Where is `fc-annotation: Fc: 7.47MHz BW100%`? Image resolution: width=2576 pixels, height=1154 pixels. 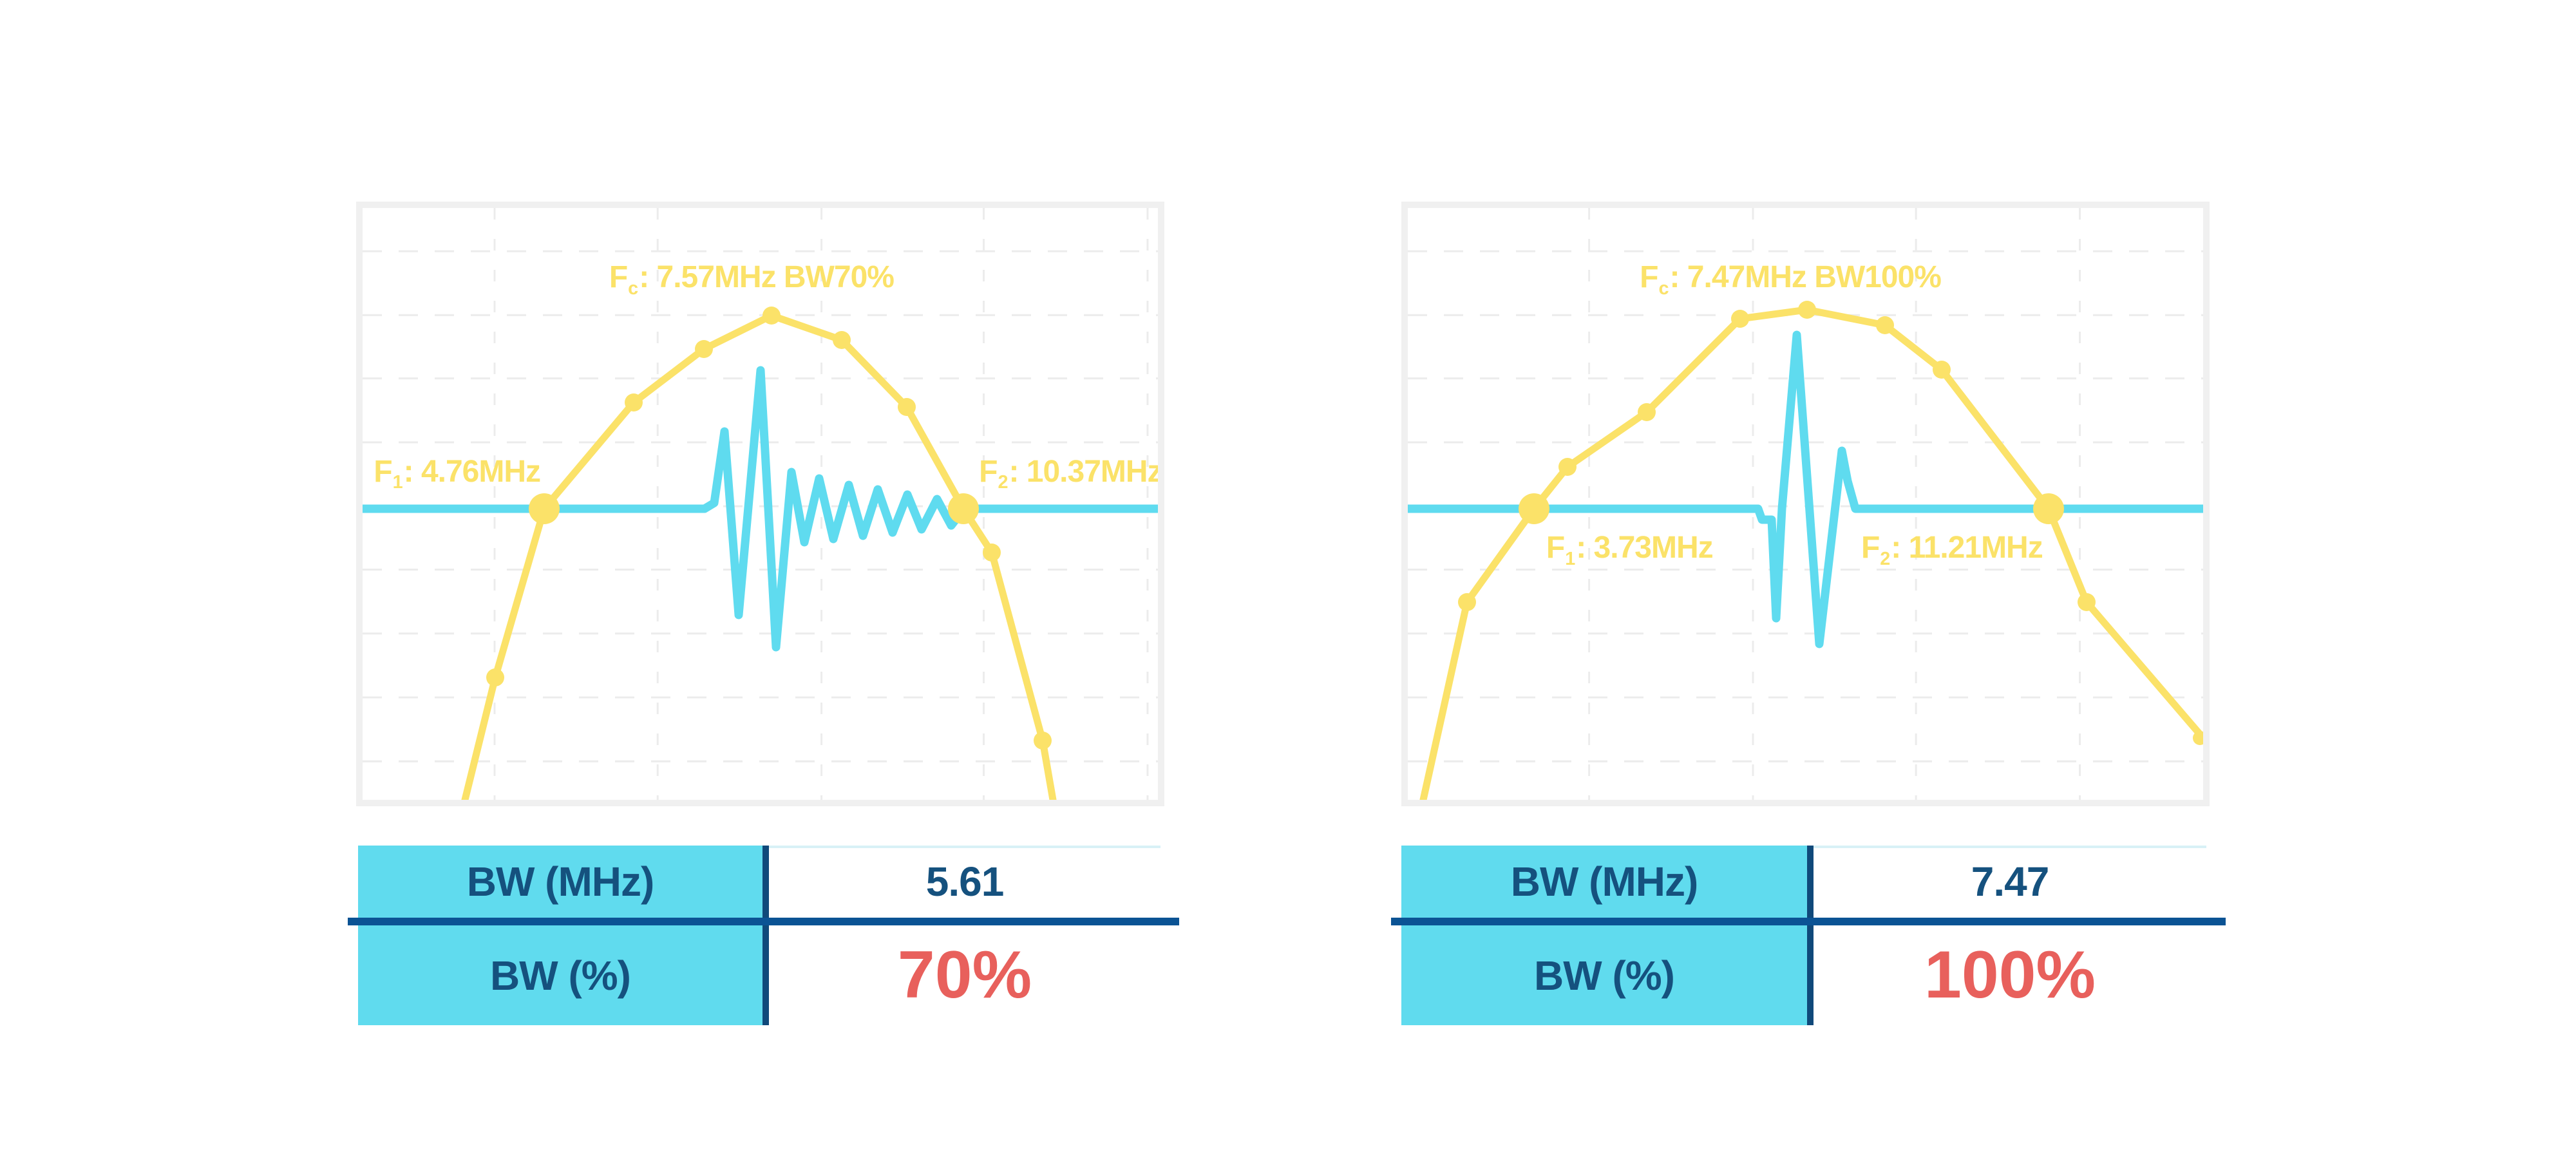 fc-annotation: Fc: 7.47MHz BW100% is located at coordinates (1791, 279).